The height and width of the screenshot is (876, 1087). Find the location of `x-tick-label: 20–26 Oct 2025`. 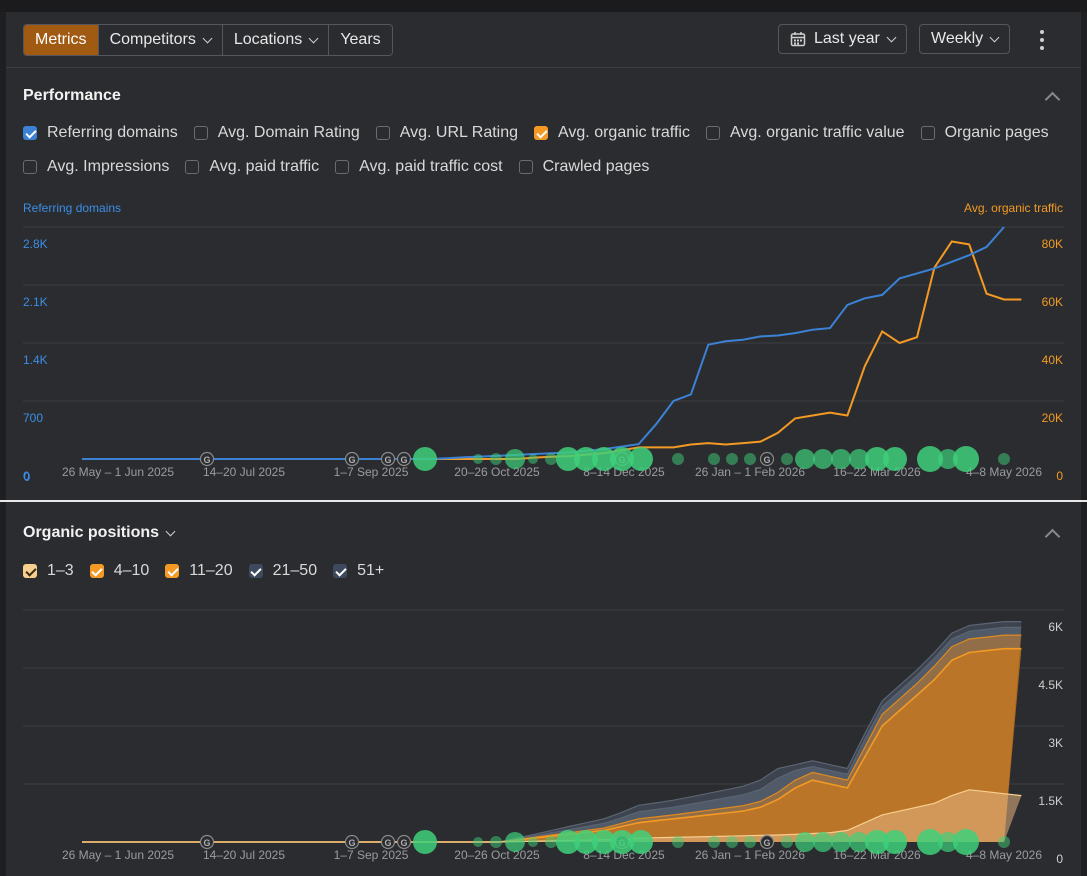

x-tick-label: 20–26 Oct 2025 is located at coordinates (497, 472).